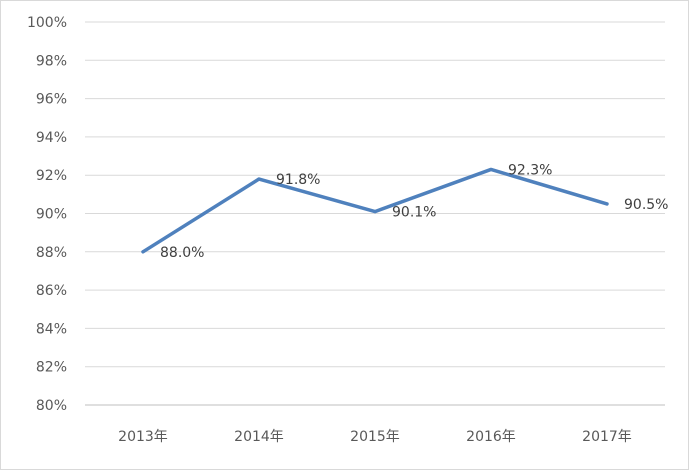  I want to click on y-axis-ticks: 80% 82% 84% 86% 88% 90% 92% 94% 96% 98% 100%, so click(47, 214).